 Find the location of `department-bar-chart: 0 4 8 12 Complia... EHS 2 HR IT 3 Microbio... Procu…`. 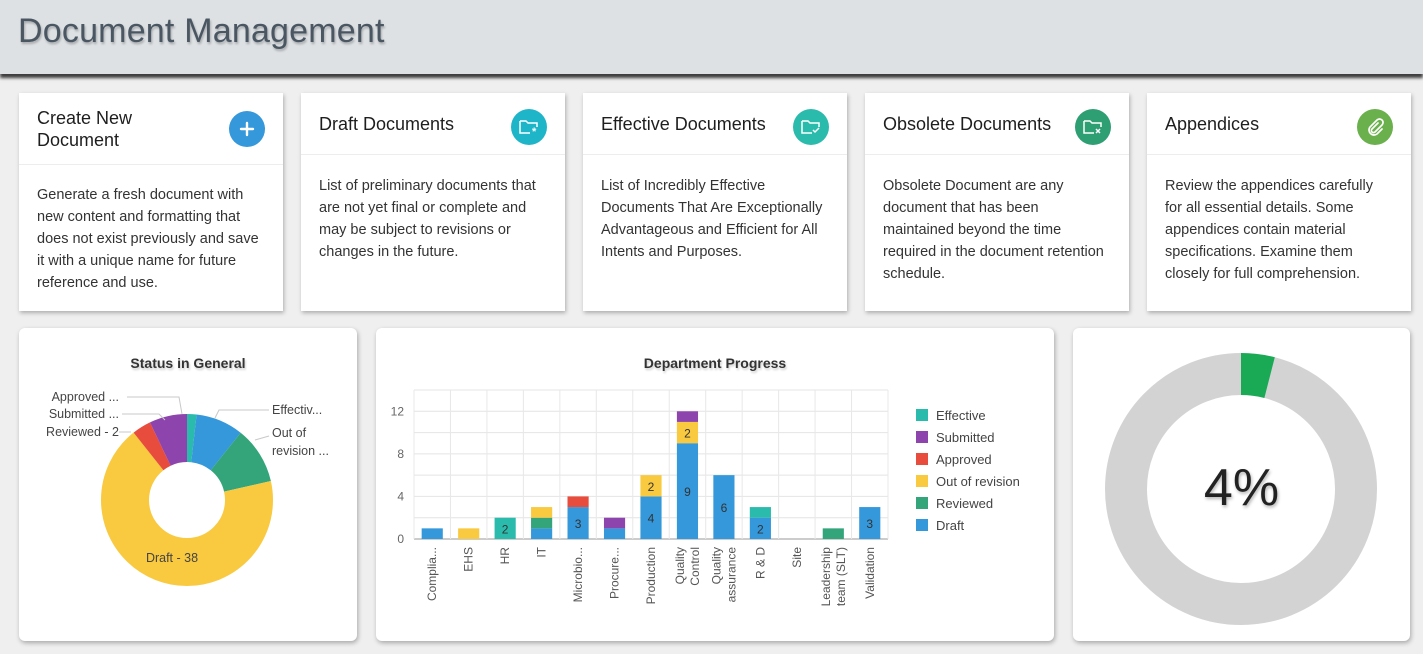

department-bar-chart: 0 4 8 12 Complia... EHS 2 HR IT 3 Microbio... Procu… is located at coordinates (640, 498).